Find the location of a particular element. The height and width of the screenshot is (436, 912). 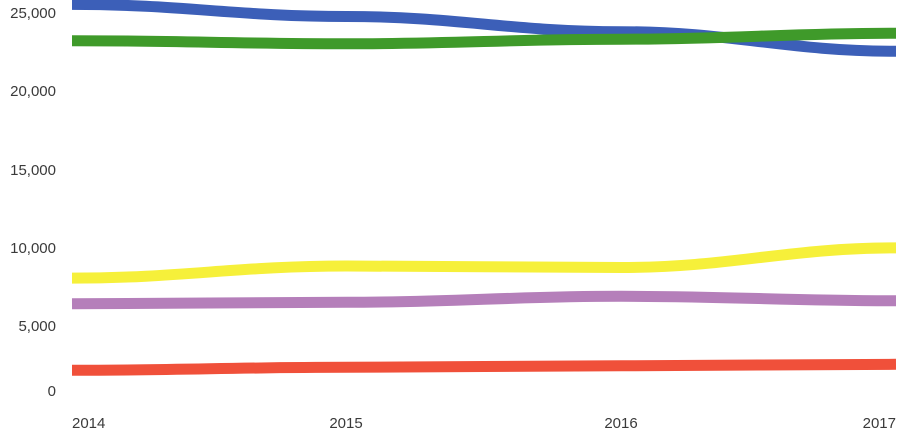

y-tick-label: 25,000 is located at coordinates (33, 13).